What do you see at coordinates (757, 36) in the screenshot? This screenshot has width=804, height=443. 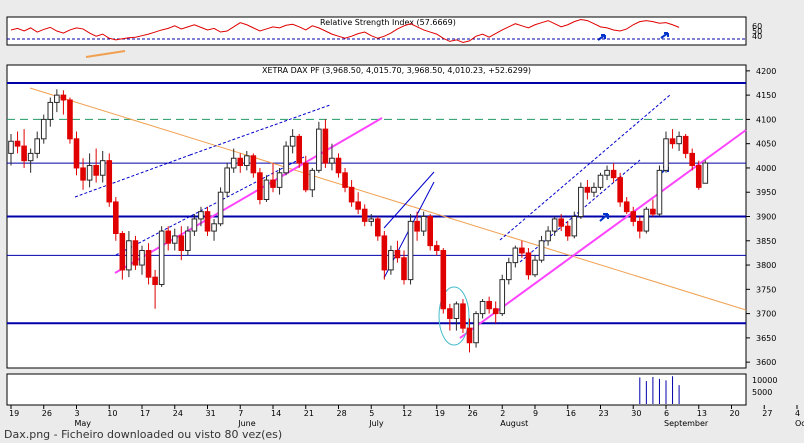 I see `rsi-tick-label: 40` at bounding box center [757, 36].